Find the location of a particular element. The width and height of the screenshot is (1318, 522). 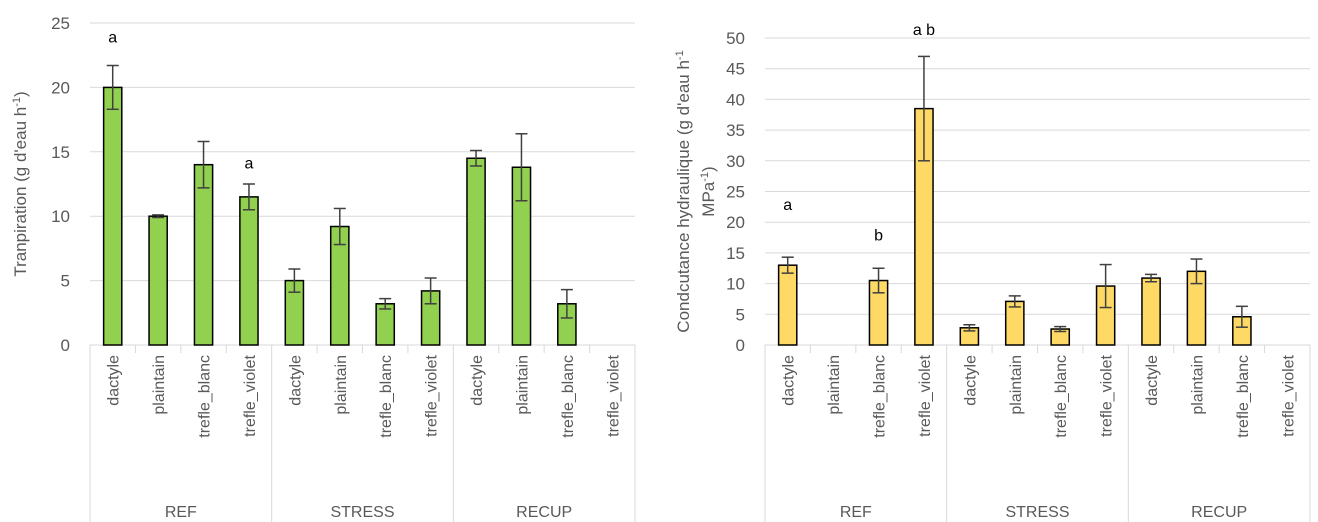

y-axis-label: Tranpiration (g d'eau h-1) is located at coordinates (20, 183).